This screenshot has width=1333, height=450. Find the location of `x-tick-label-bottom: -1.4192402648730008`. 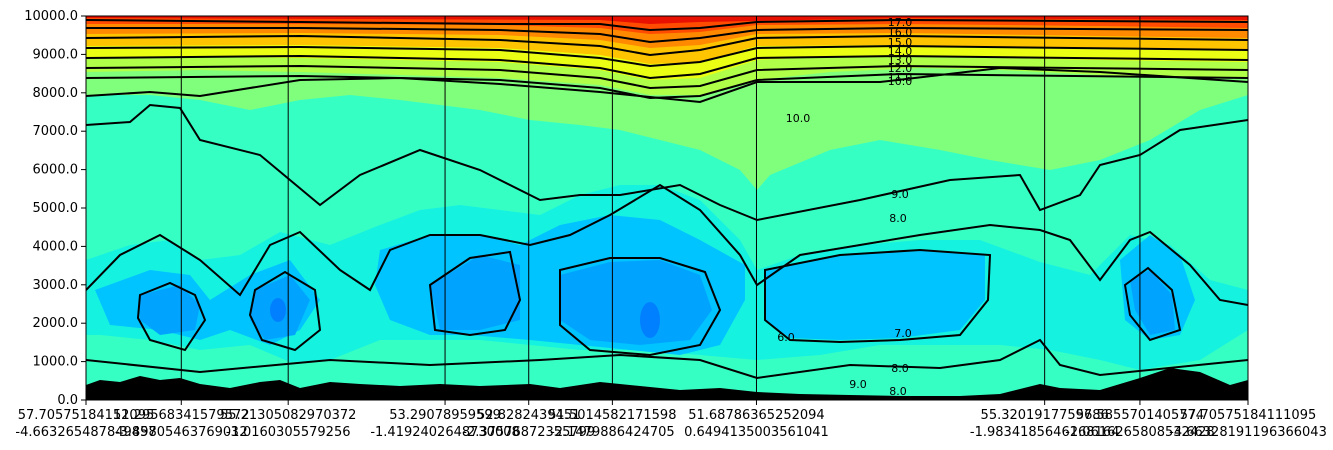

x-tick-label-bottom: -1.4192402648730008 is located at coordinates (444, 432).